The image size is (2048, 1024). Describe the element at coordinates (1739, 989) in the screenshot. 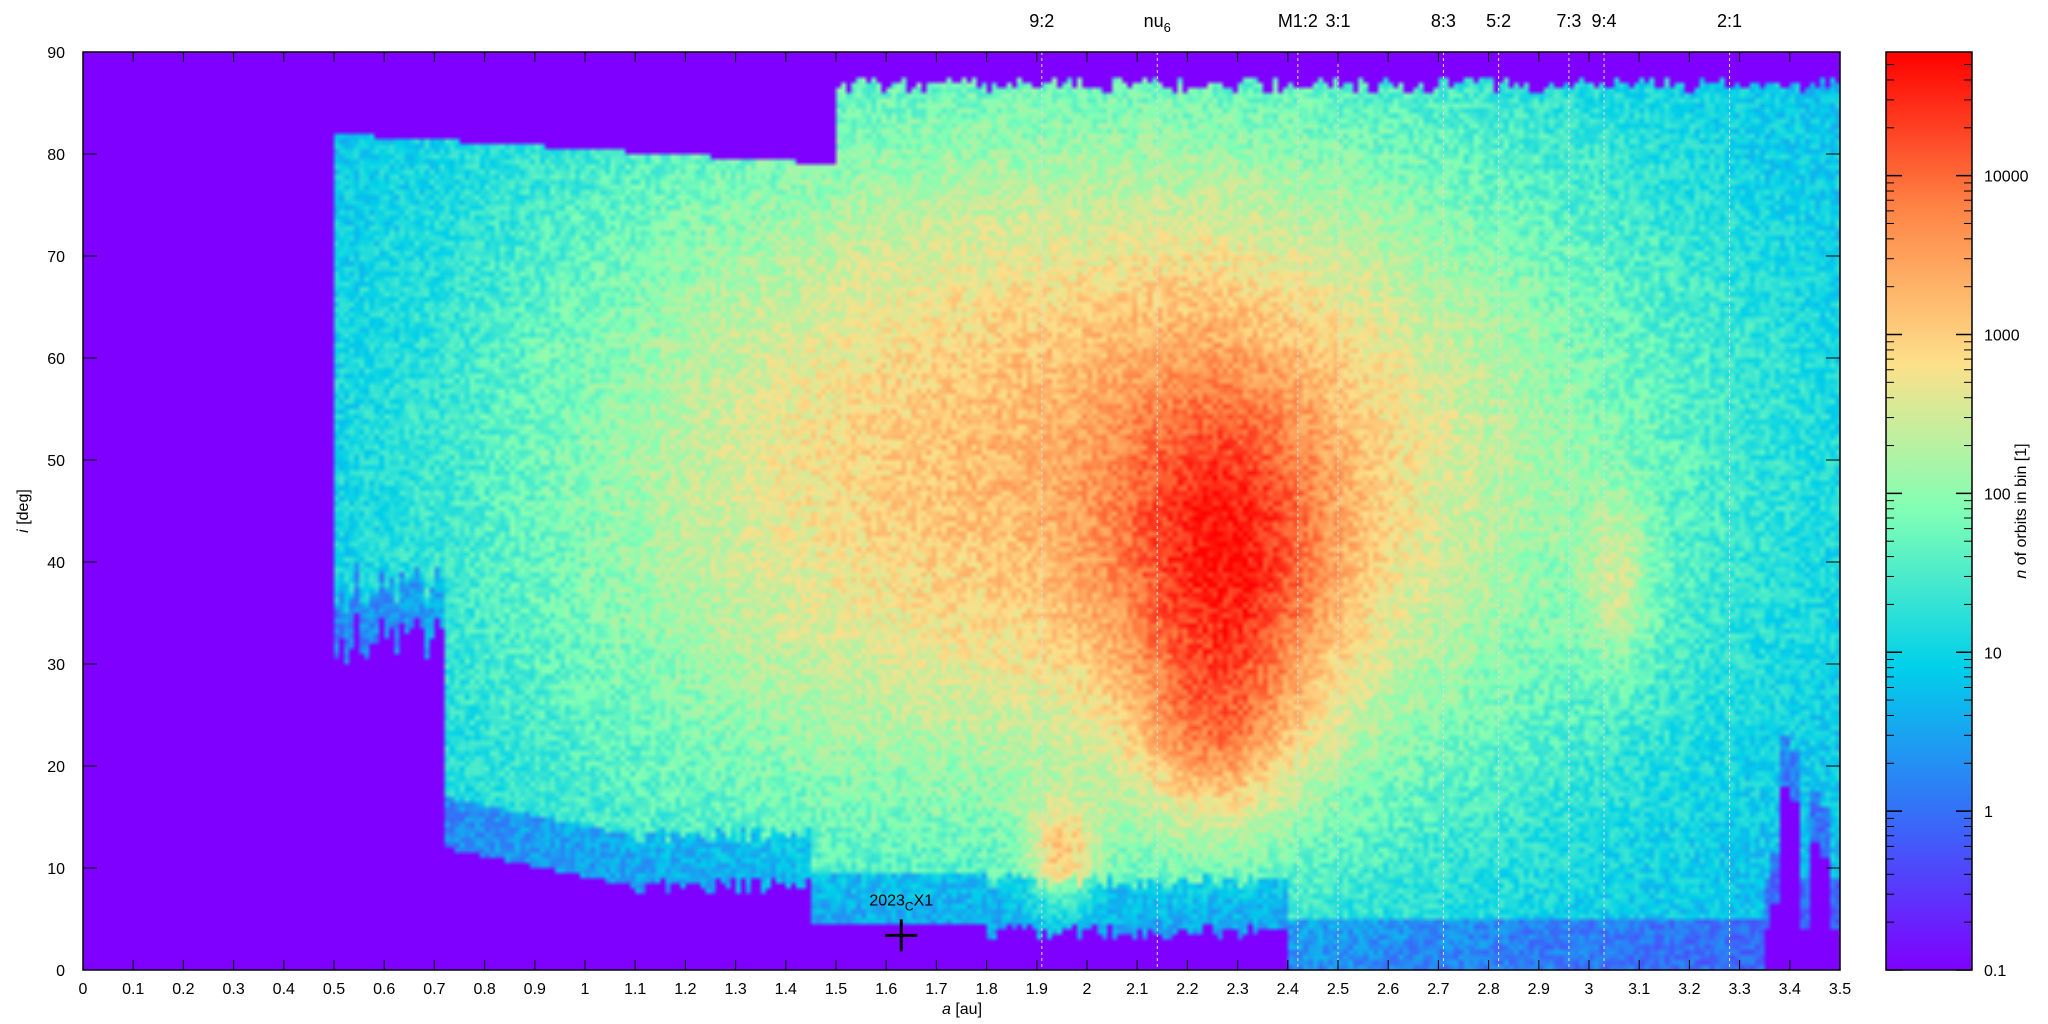

I see `x-tick-label: 3.3` at that location.